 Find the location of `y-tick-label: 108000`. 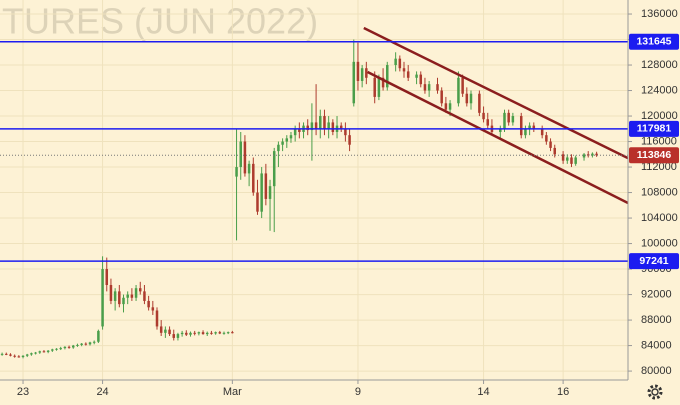

y-tick-label: 108000 is located at coordinates (659, 192).